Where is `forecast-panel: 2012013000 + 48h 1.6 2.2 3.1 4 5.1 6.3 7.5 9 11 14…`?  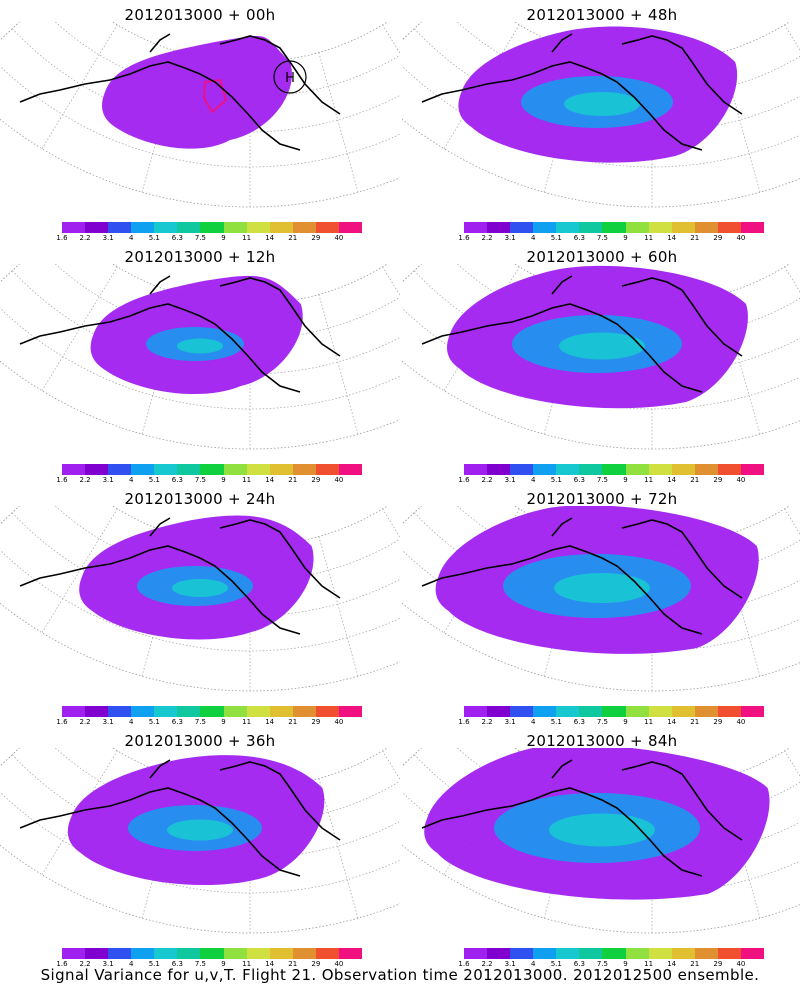
forecast-panel: 2012013000 + 48h 1.6 2.2 3.1 4 5.1 6.3 7.5 9 11 14… is located at coordinates (601, 121).